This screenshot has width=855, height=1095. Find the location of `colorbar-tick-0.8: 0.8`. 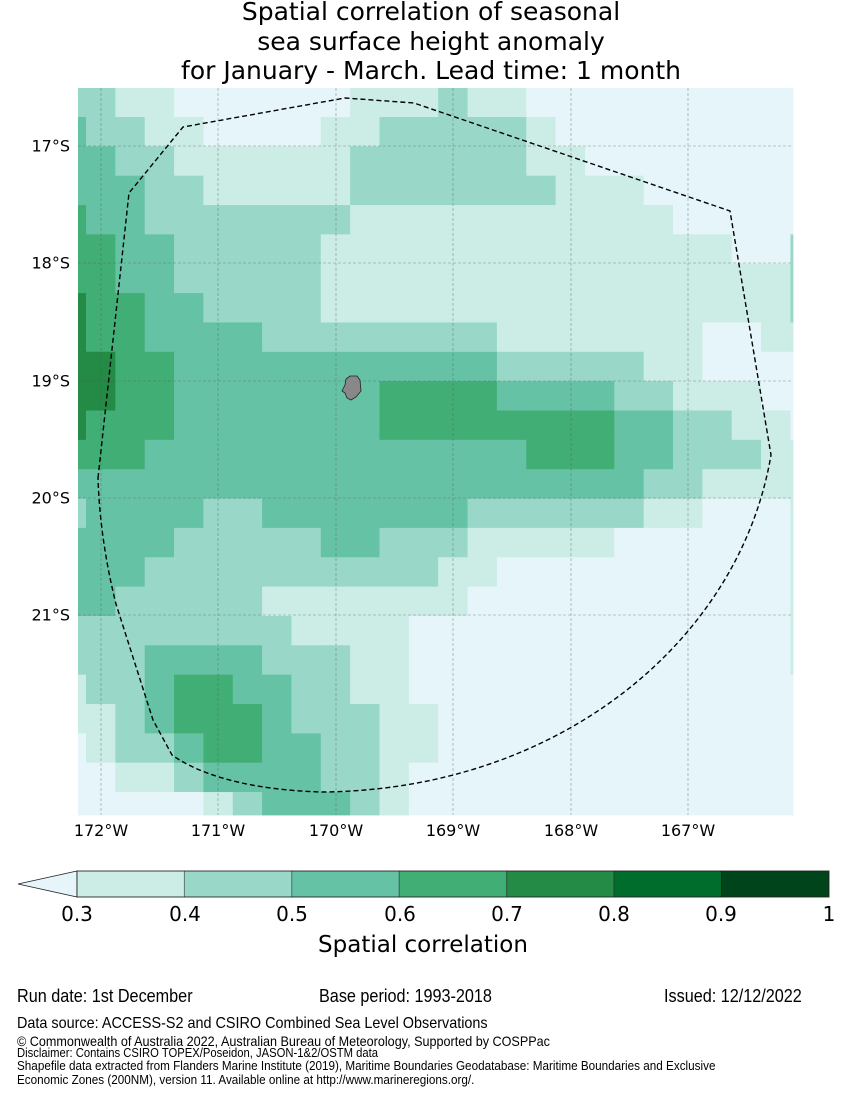

colorbar-tick-0.8: 0.8 is located at coordinates (614, 914).